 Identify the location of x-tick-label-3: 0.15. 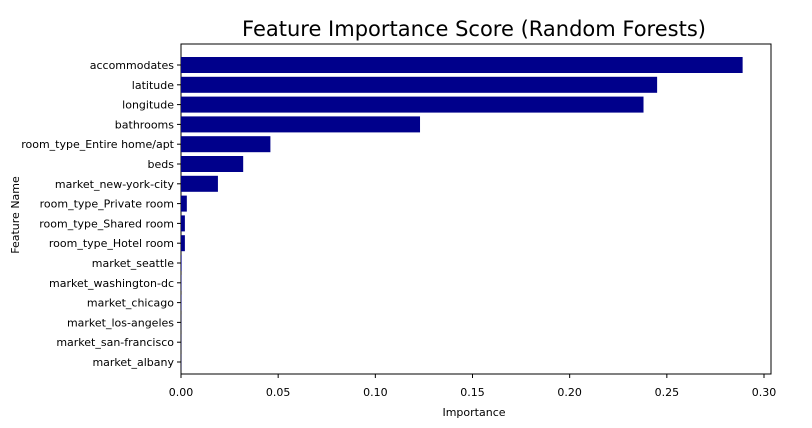
(472, 392).